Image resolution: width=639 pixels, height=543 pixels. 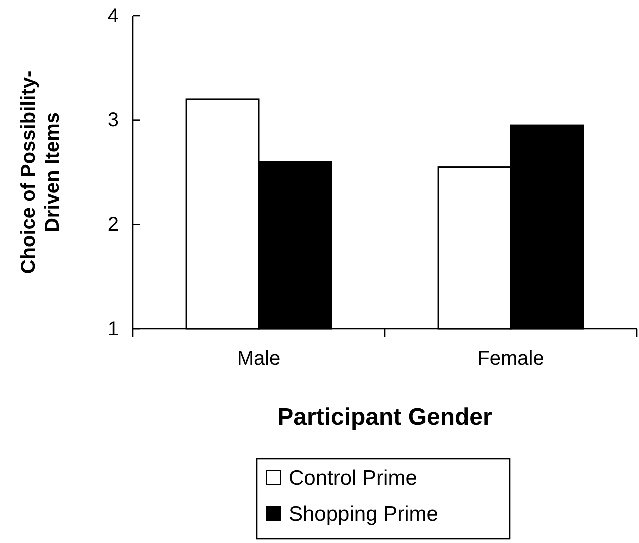 What do you see at coordinates (353, 478) in the screenshot?
I see `legend-label: Control Prime` at bounding box center [353, 478].